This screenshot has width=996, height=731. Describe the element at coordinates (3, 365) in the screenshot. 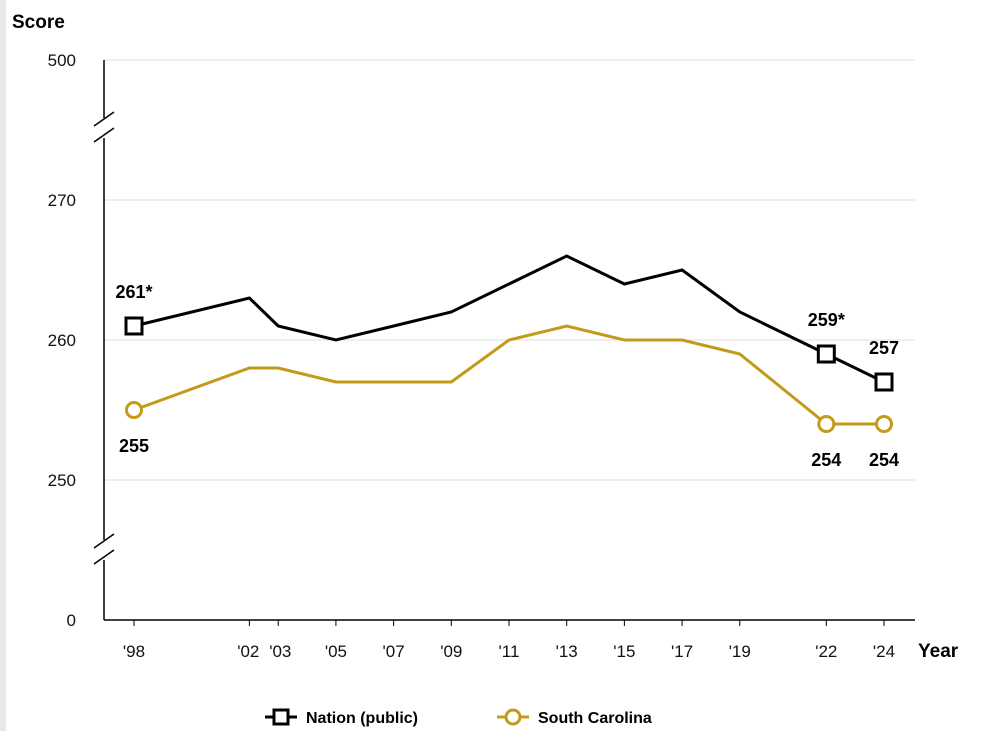

I see `left-margin-strip` at that location.